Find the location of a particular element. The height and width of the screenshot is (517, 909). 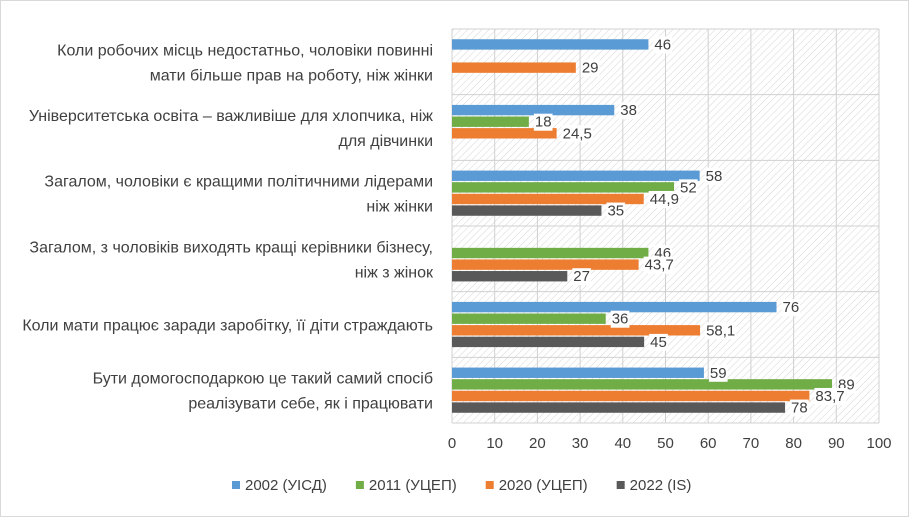

data-label: 29 is located at coordinates (590, 68).